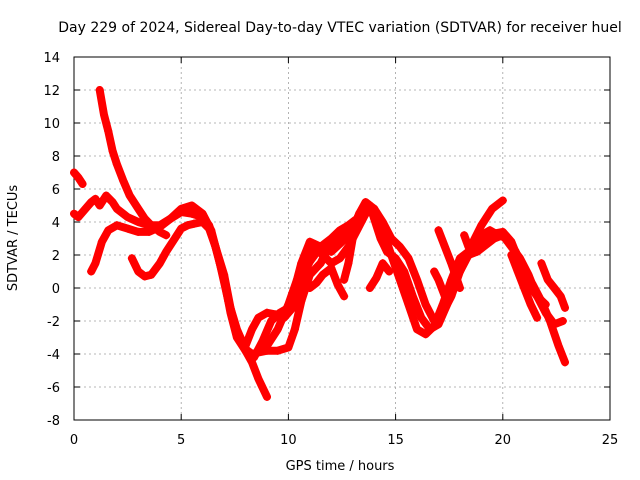 The width and height of the screenshot is (640, 480). What do you see at coordinates (327, 282) in the screenshot?
I see `series-s8` at bounding box center [327, 282].